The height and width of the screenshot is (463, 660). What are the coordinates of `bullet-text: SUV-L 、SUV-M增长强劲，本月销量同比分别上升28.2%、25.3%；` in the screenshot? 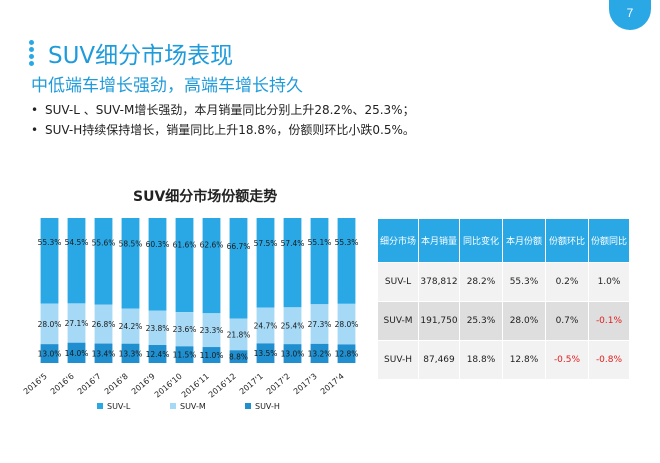 It's located at (230, 110).